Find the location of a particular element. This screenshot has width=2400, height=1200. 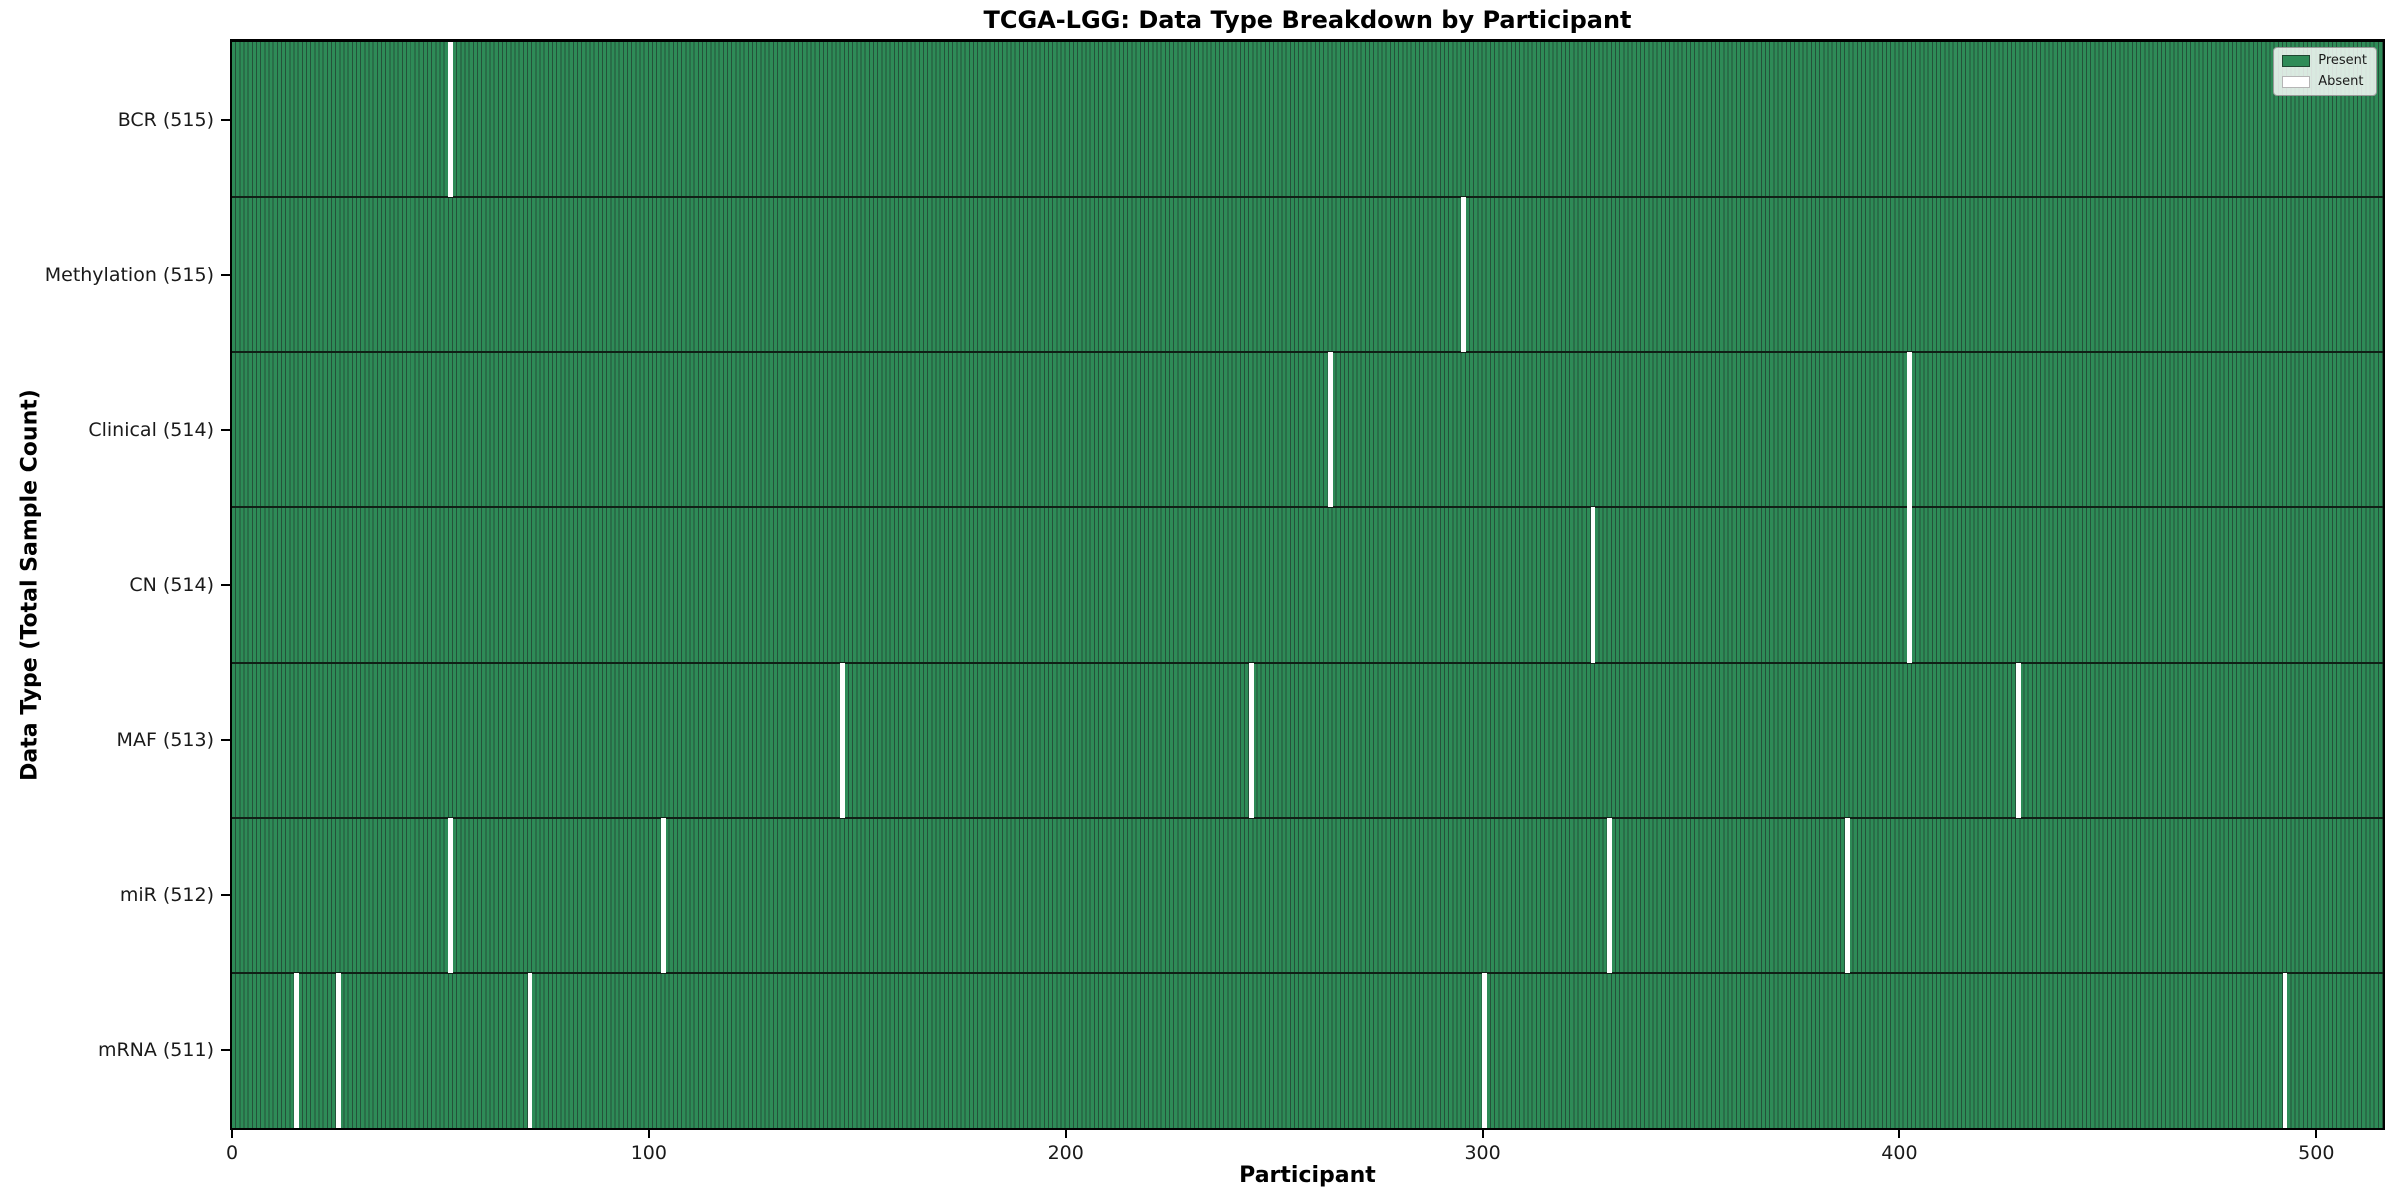

y-tick-label-mir: miR (512) is located at coordinates (166, 895).